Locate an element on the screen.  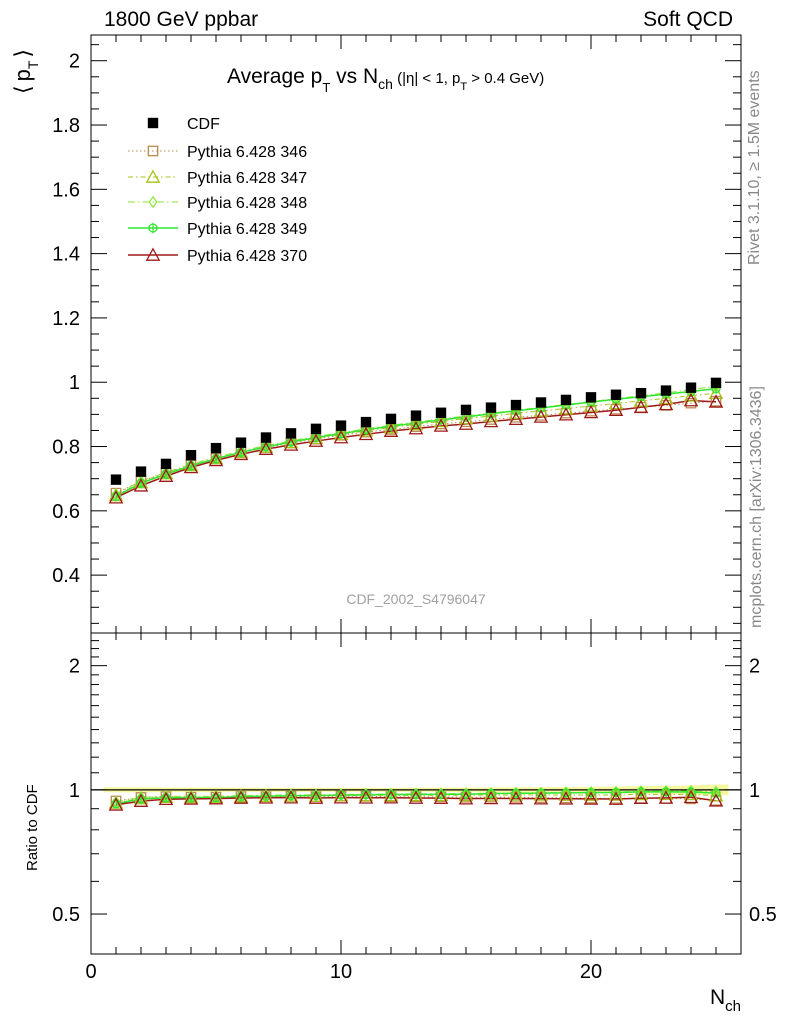
series-line is located at coordinates (416, 442).